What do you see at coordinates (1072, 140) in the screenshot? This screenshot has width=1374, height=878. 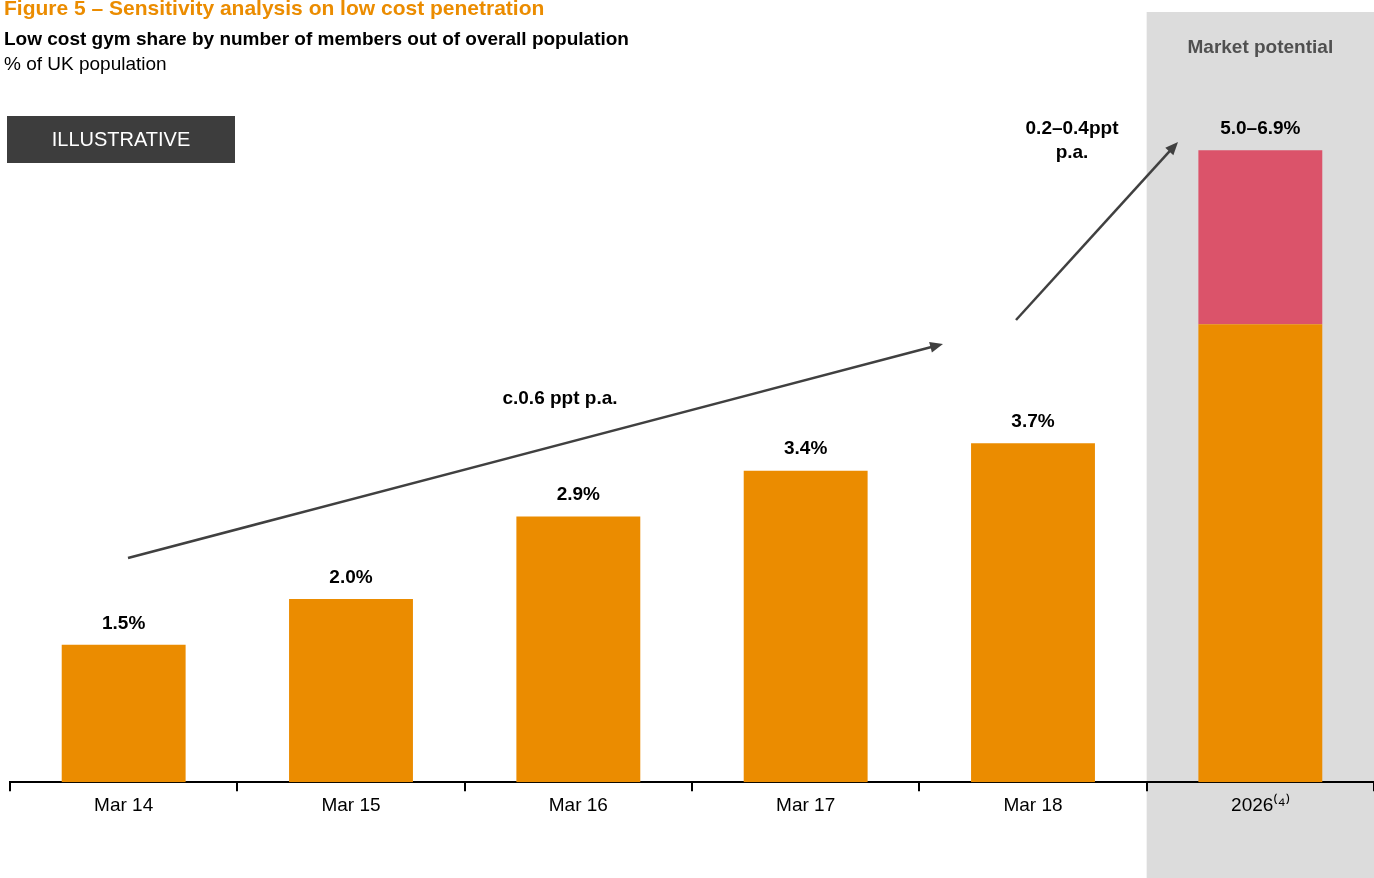 I see `annotation: 0.2–0.4ppt p.a.` at bounding box center [1072, 140].